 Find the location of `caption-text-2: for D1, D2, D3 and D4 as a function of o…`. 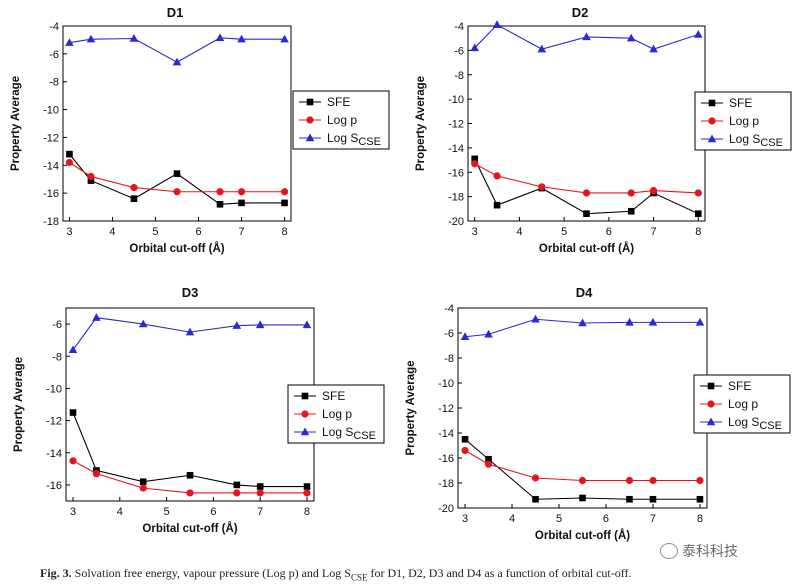

caption-text-2: for D1, D2, D3 and D4 as a function of o… is located at coordinates (499, 573).